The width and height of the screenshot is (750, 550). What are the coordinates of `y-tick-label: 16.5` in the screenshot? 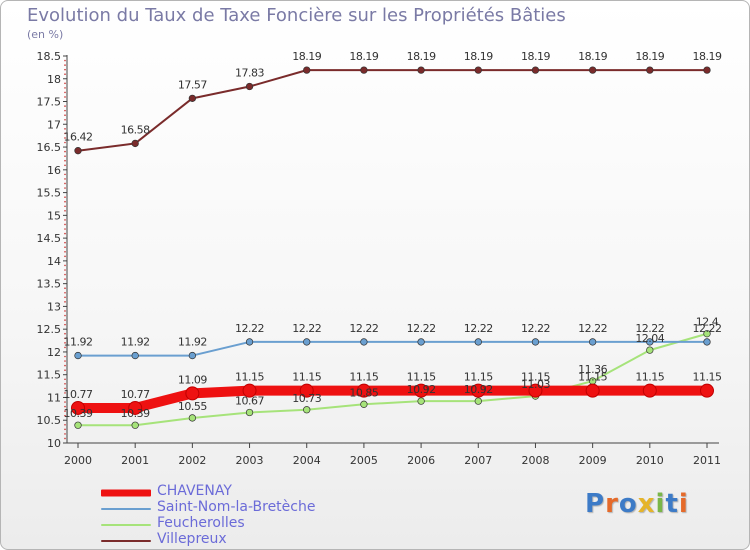 It's located at (49, 147).